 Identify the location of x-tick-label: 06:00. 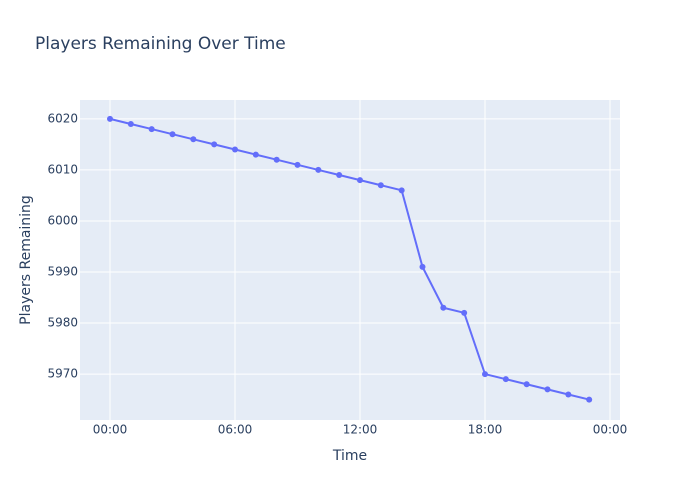
(235, 430).